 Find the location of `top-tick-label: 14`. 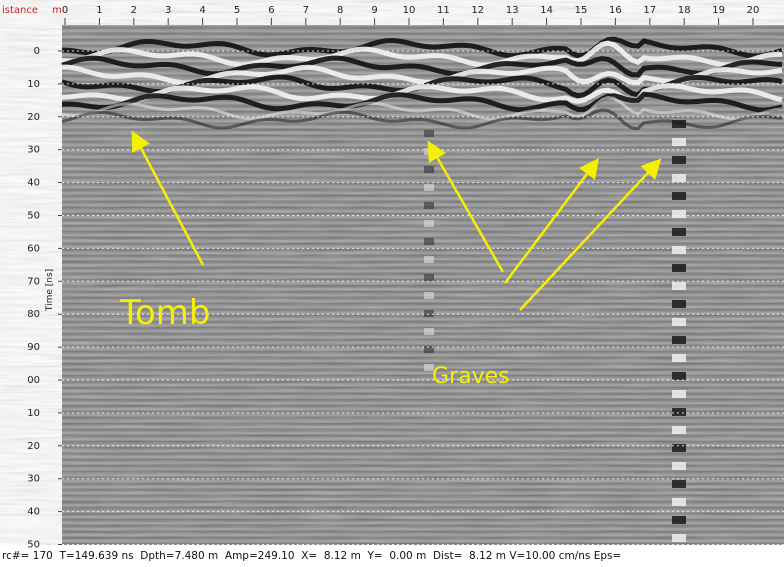

top-tick-label: 14 is located at coordinates (546, 10).